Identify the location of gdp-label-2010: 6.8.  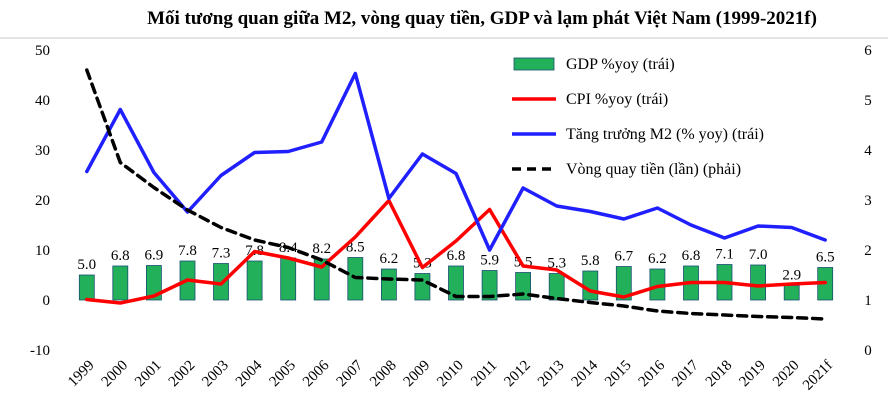
(456, 256).